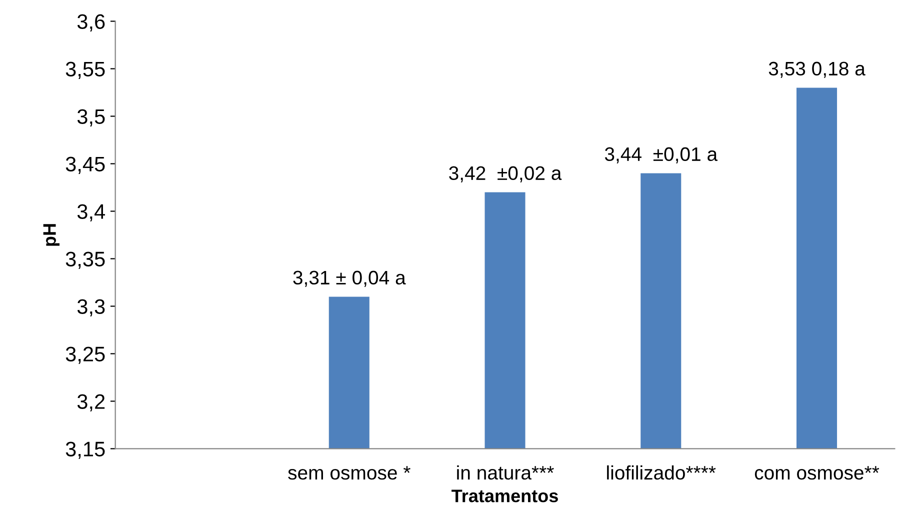 Image resolution: width=901 pixels, height=531 pixels. I want to click on y-tick-label: 3,4, so click(91, 213).